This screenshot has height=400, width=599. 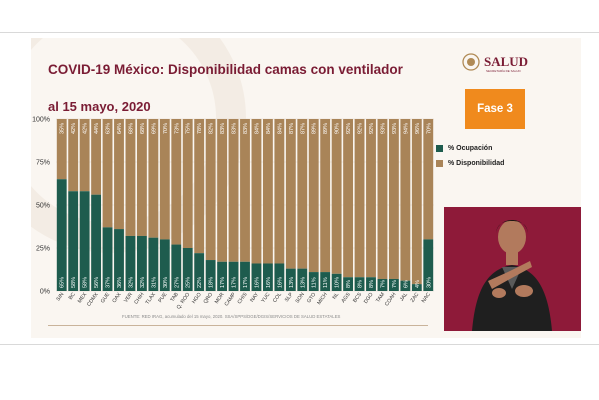 I want to click on x-category-label: GUE, so click(x=106, y=297).